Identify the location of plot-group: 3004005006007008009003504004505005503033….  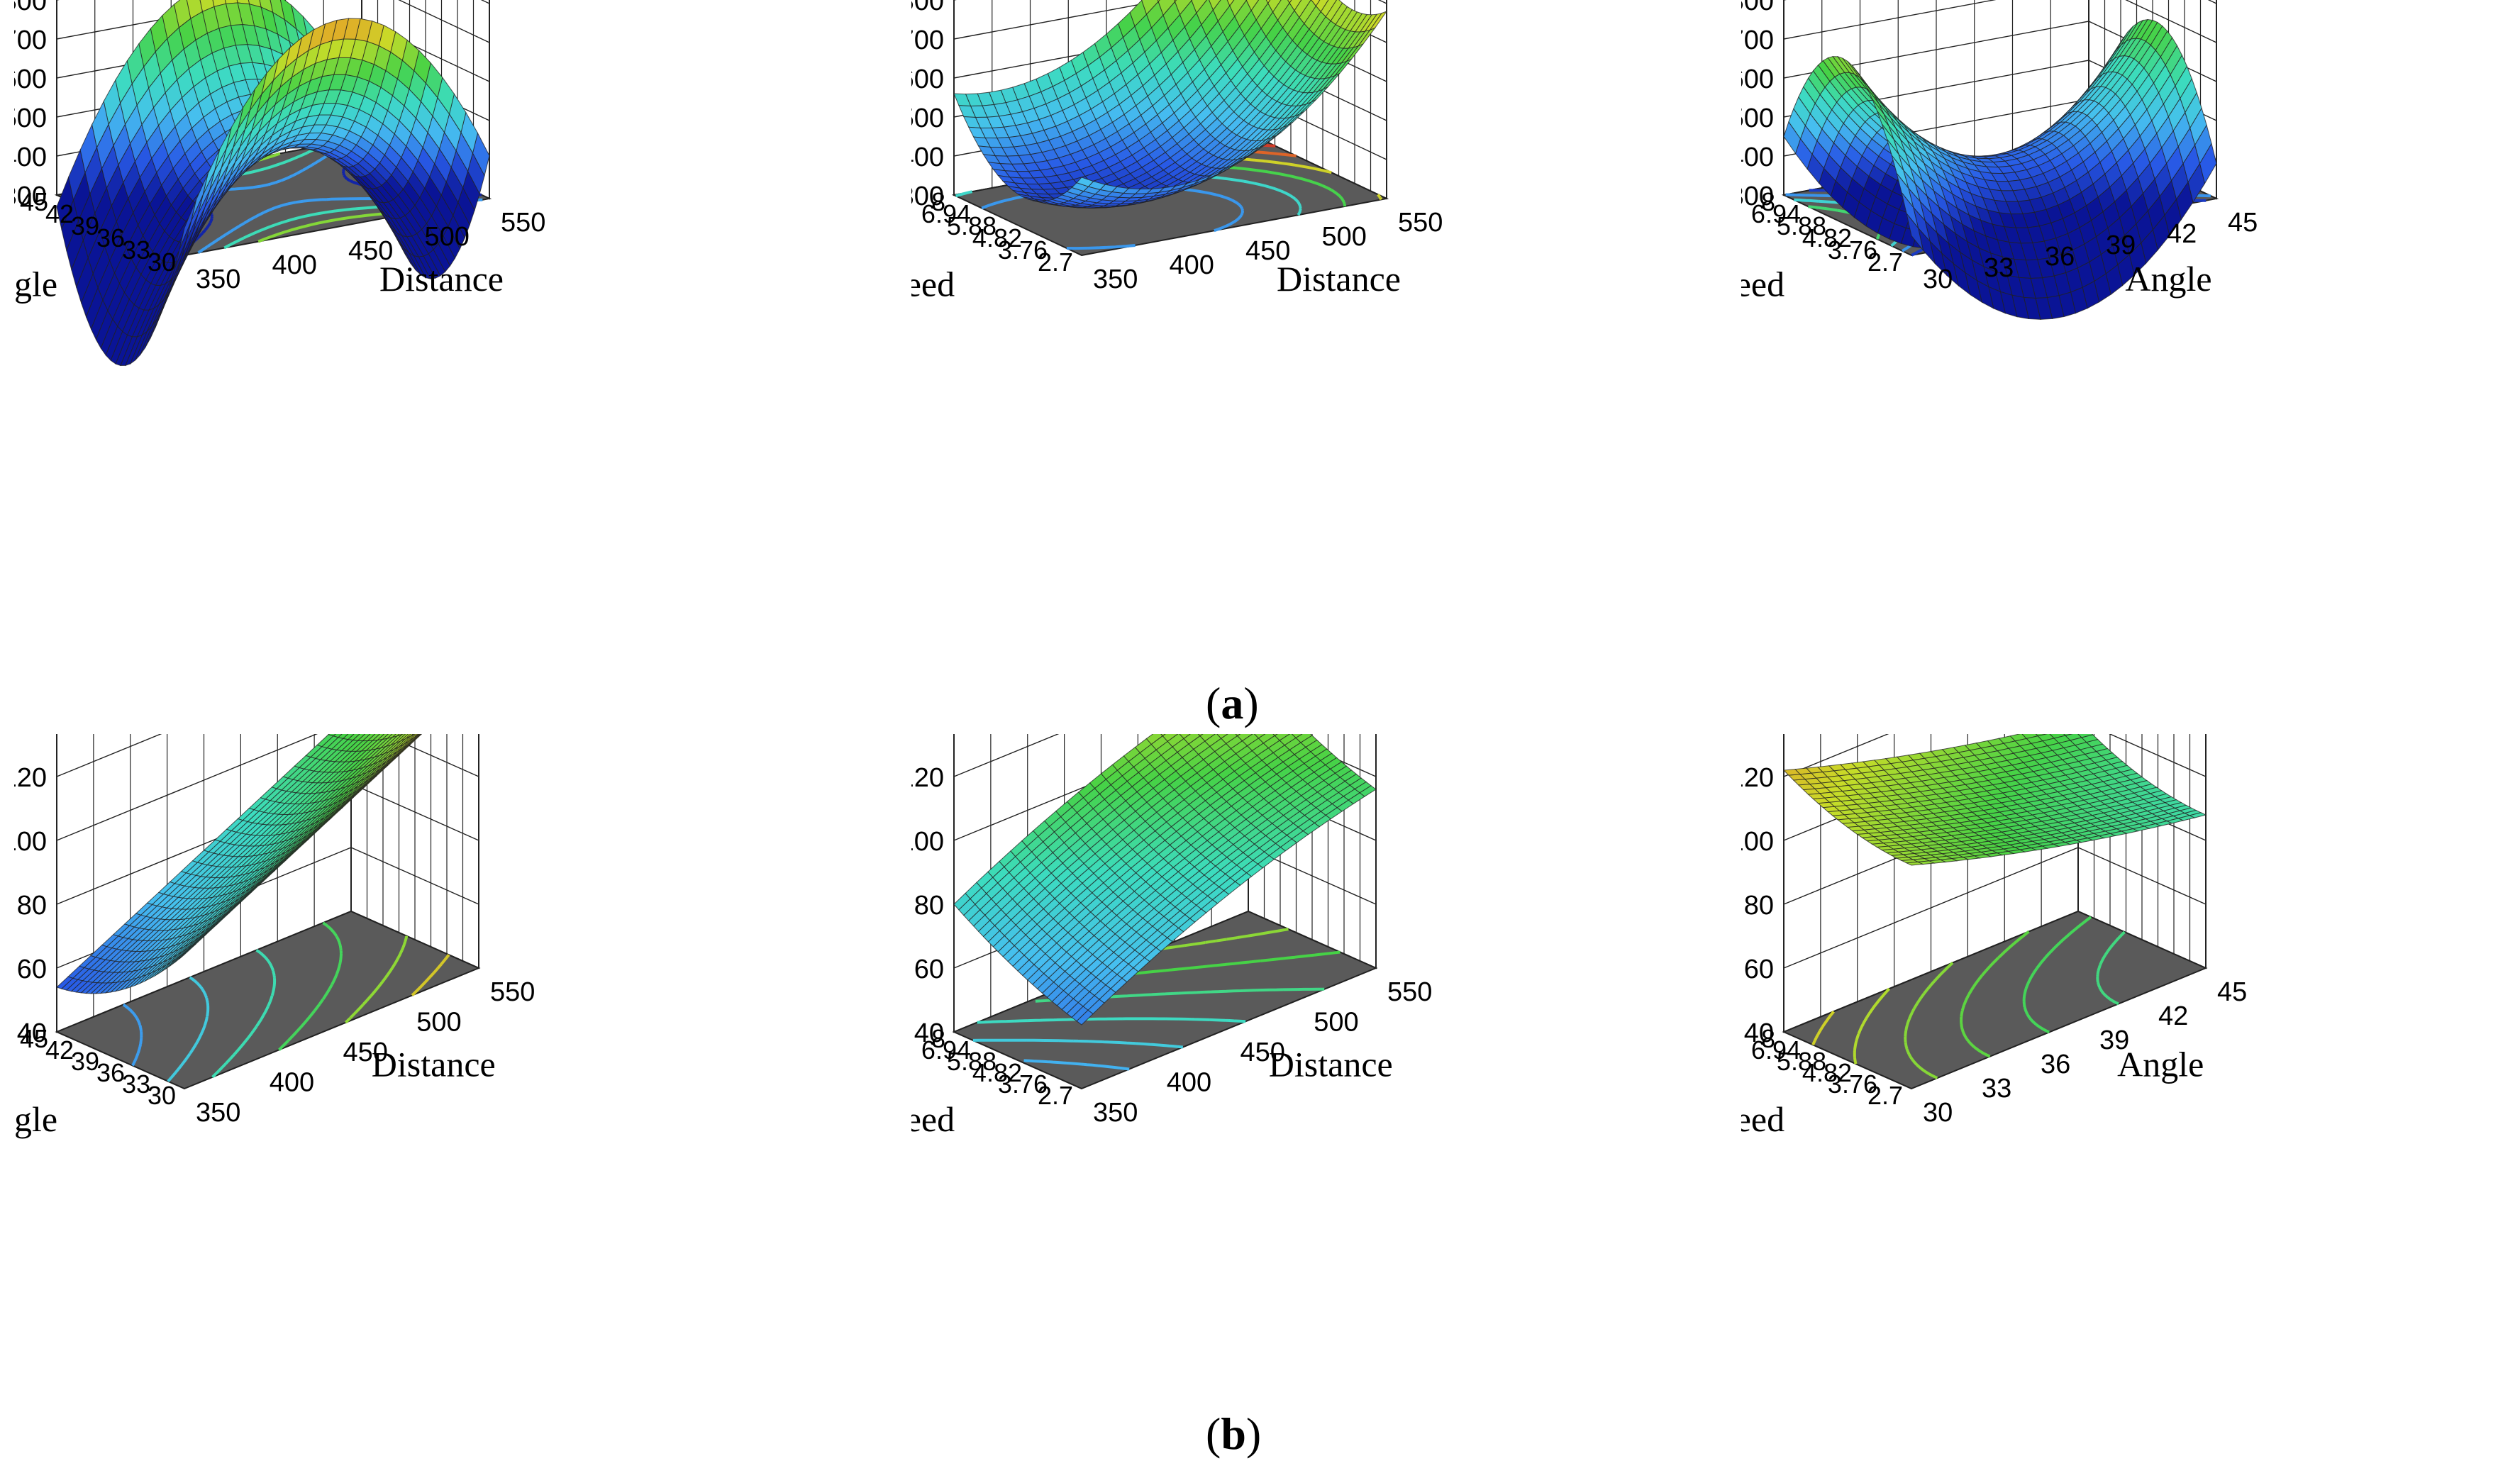
(279, 184).